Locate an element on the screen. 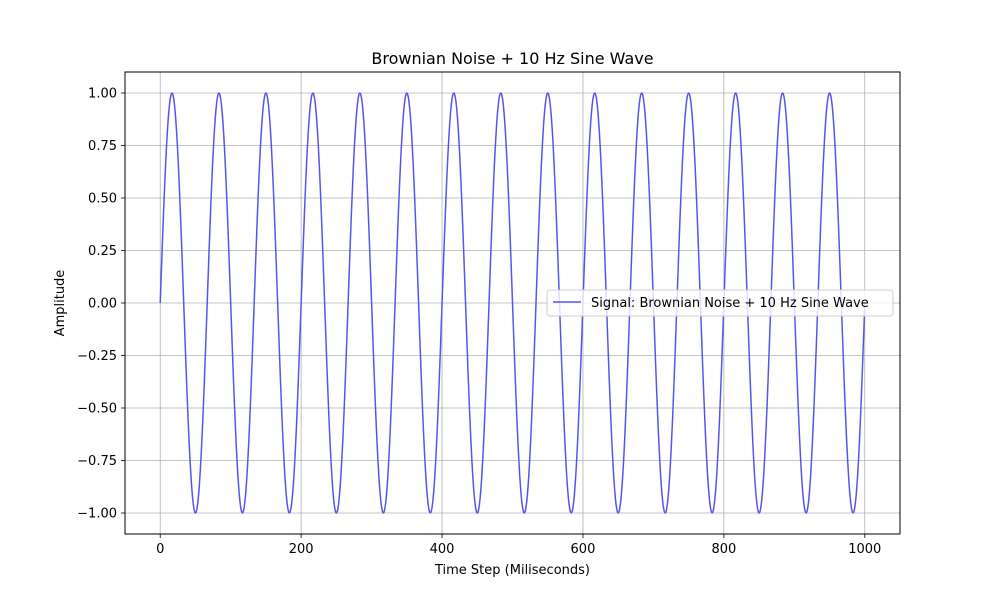 The width and height of the screenshot is (1000, 600). x-axis-label: Time Step (Miliseconds) is located at coordinates (512, 570).